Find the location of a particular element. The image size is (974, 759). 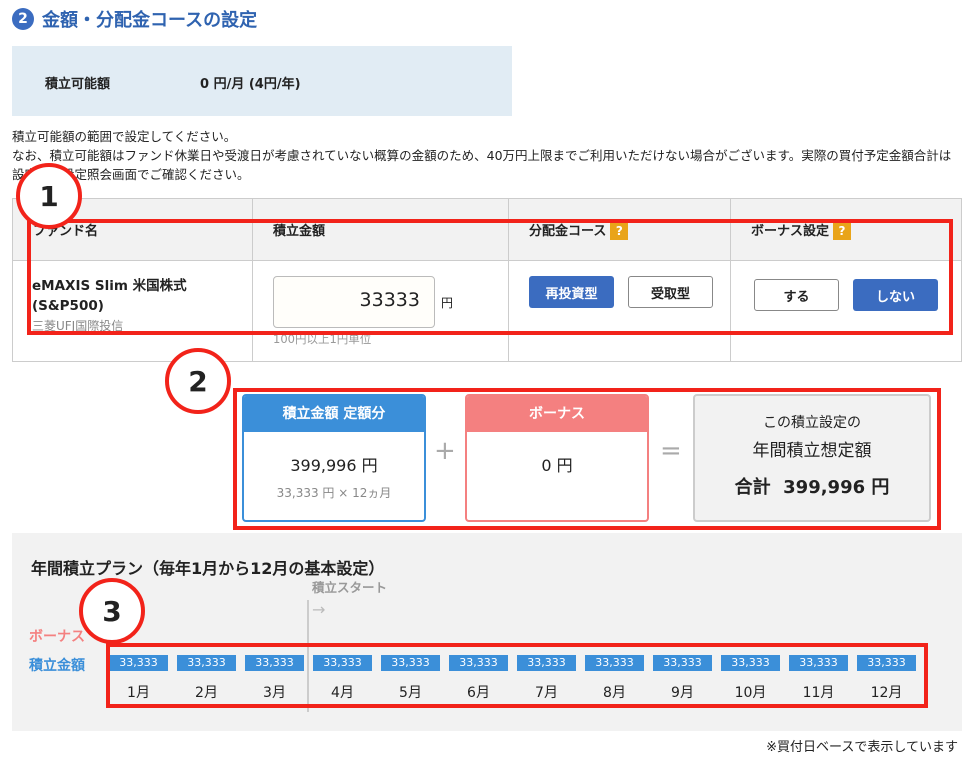

month-label: 5月 is located at coordinates (410, 693).